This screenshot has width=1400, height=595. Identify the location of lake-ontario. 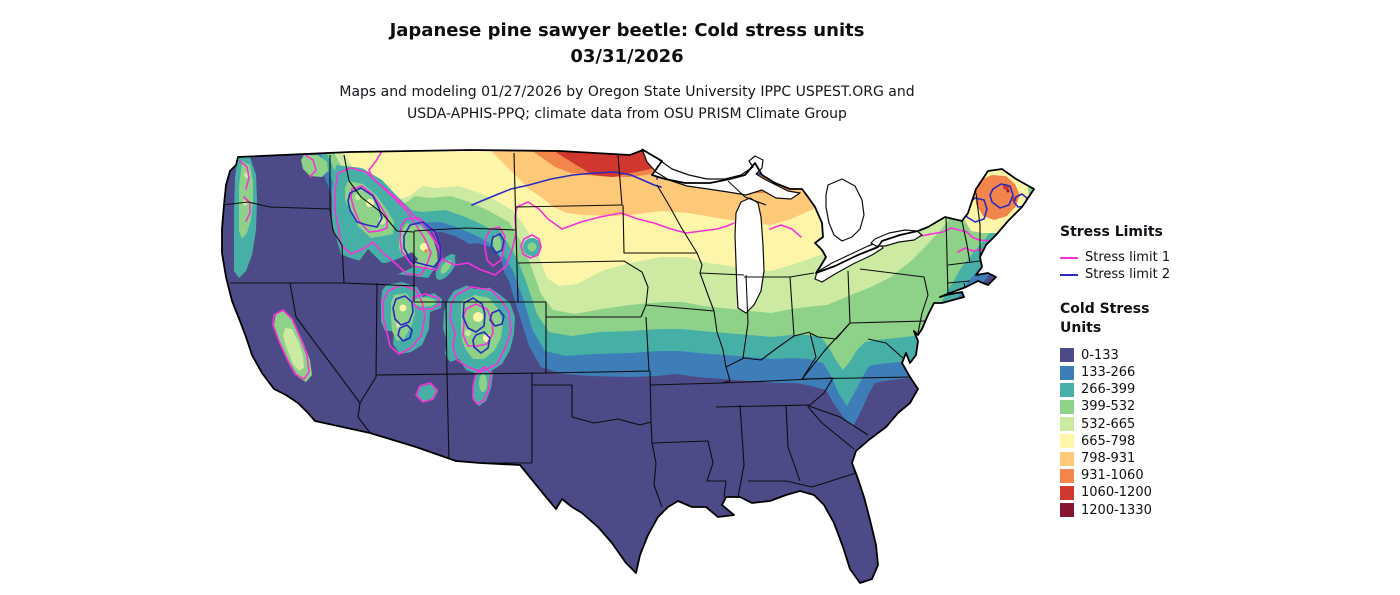
(896, 238).